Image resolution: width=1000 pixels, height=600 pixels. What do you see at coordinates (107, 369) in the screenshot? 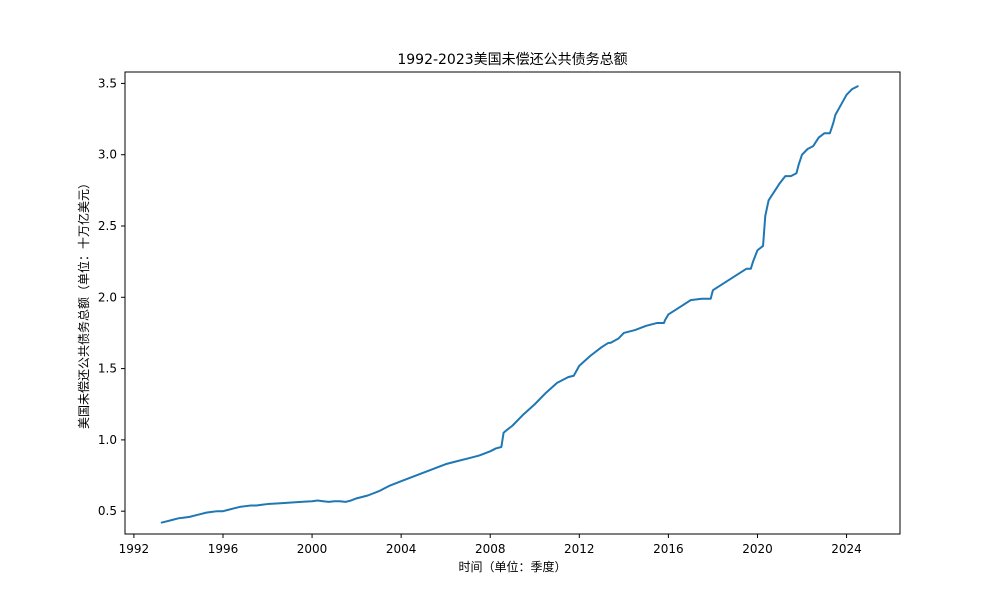
I see `y-tick-label: 1.5` at bounding box center [107, 369].